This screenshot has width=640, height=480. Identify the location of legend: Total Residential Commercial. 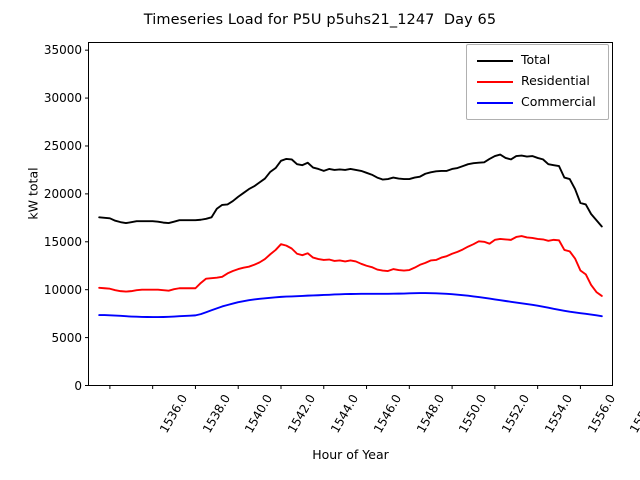
(537, 82).